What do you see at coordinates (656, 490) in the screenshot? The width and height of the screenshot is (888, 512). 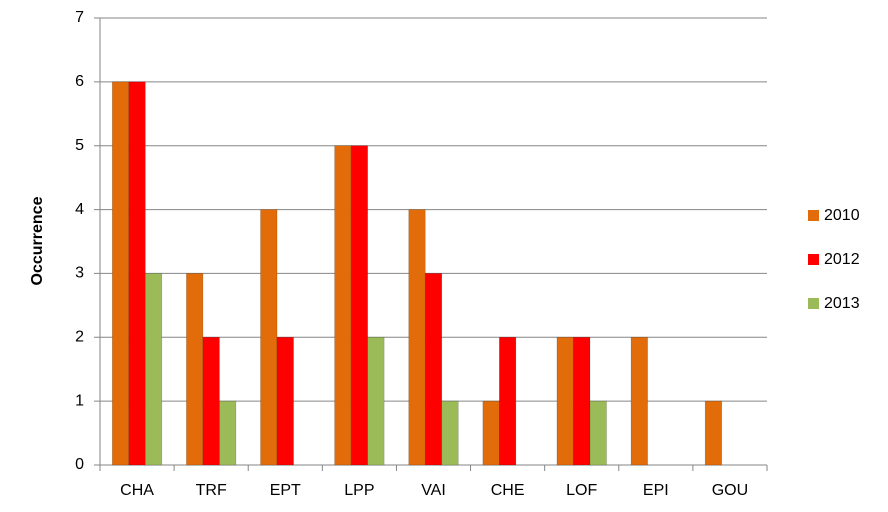 I see `x-tick-label: EPI` at bounding box center [656, 490].